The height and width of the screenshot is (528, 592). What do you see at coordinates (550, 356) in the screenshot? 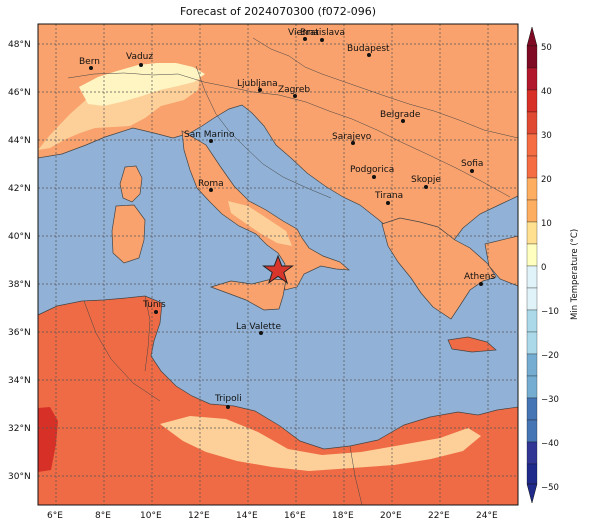
I see `colorbar-tick-minus20: −20` at bounding box center [550, 356].